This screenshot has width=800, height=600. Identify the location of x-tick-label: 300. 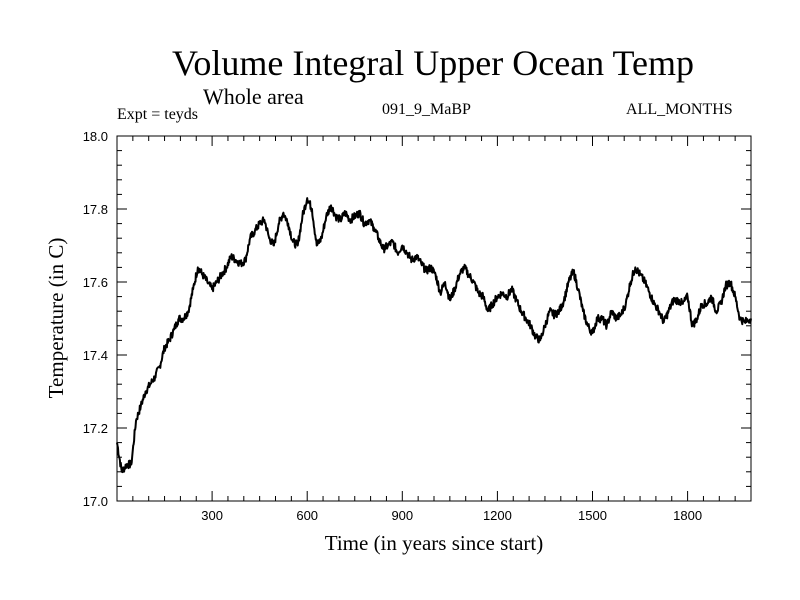
(212, 515).